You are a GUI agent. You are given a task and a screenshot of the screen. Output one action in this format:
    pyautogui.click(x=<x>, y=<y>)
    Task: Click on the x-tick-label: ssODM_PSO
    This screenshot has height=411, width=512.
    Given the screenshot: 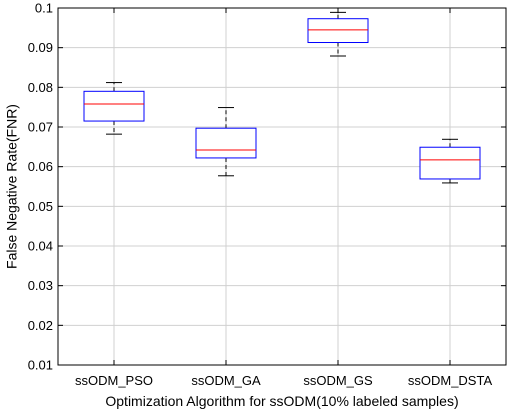 What is the action you would take?
    pyautogui.click(x=114, y=380)
    